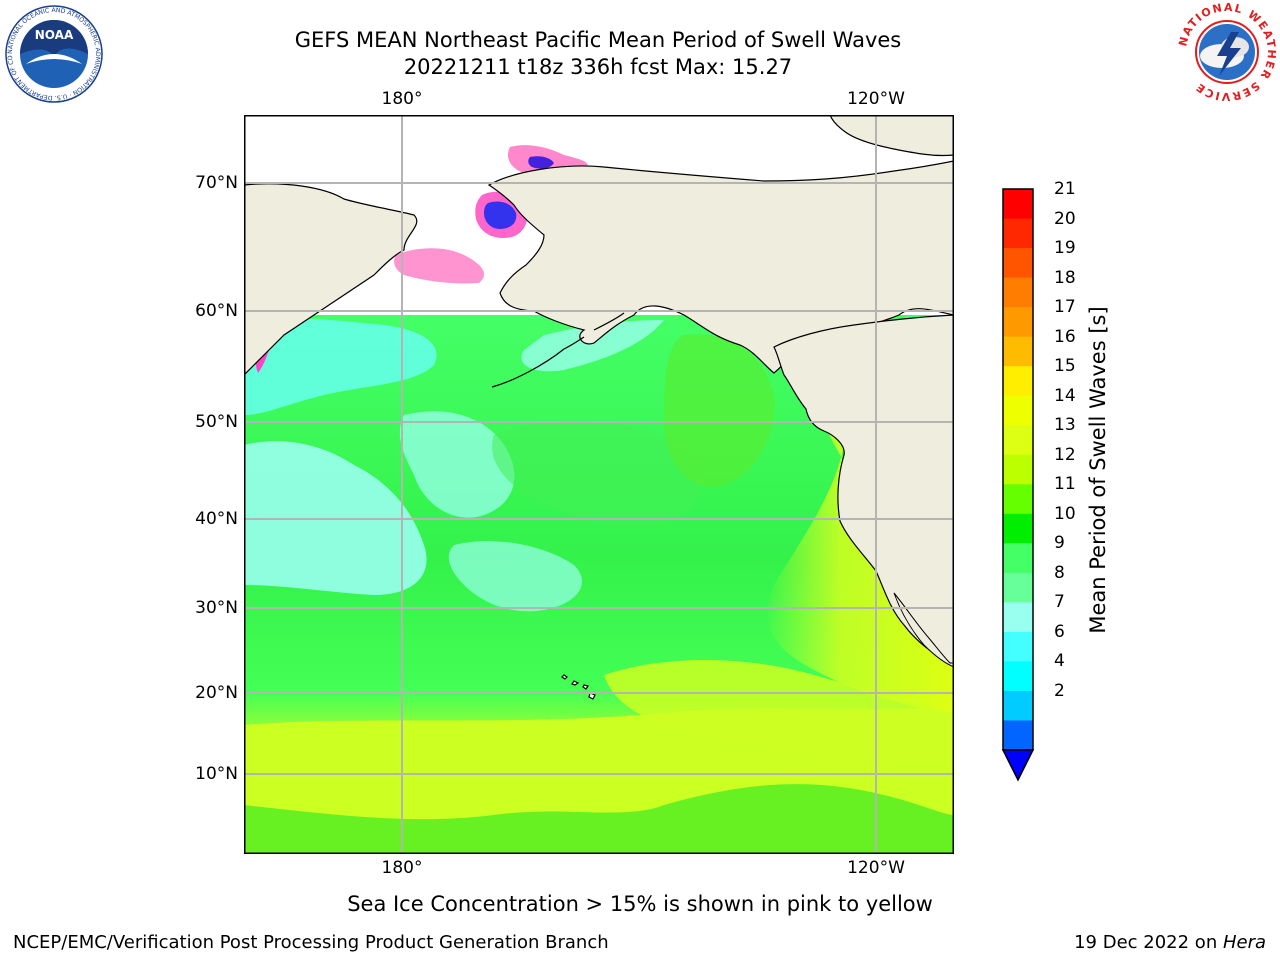 This screenshot has height=960, width=1280. Describe the element at coordinates (402, 99) in the screenshot. I see `xtick-top-180: 180°` at that location.